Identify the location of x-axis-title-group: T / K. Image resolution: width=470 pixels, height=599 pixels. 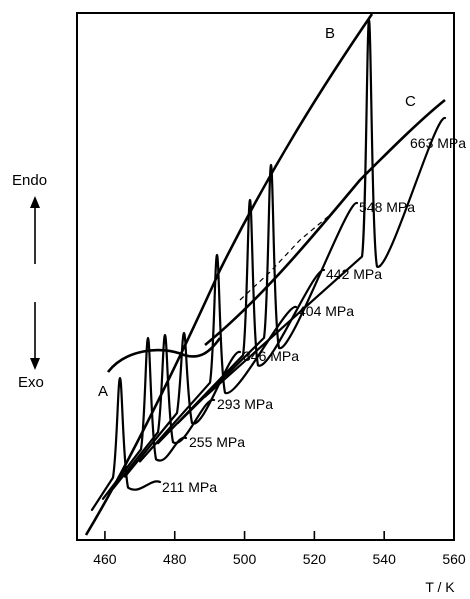
(440, 587).